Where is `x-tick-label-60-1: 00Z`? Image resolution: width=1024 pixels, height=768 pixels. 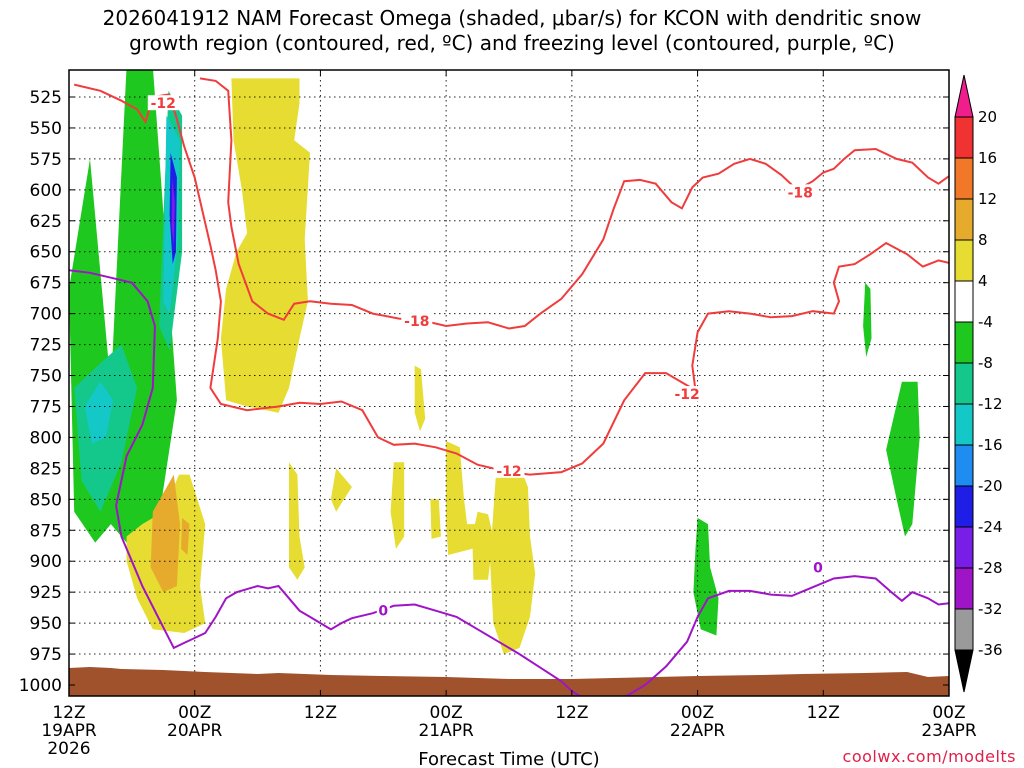 x-tick-label-60-1: 00Z is located at coordinates (697, 713).